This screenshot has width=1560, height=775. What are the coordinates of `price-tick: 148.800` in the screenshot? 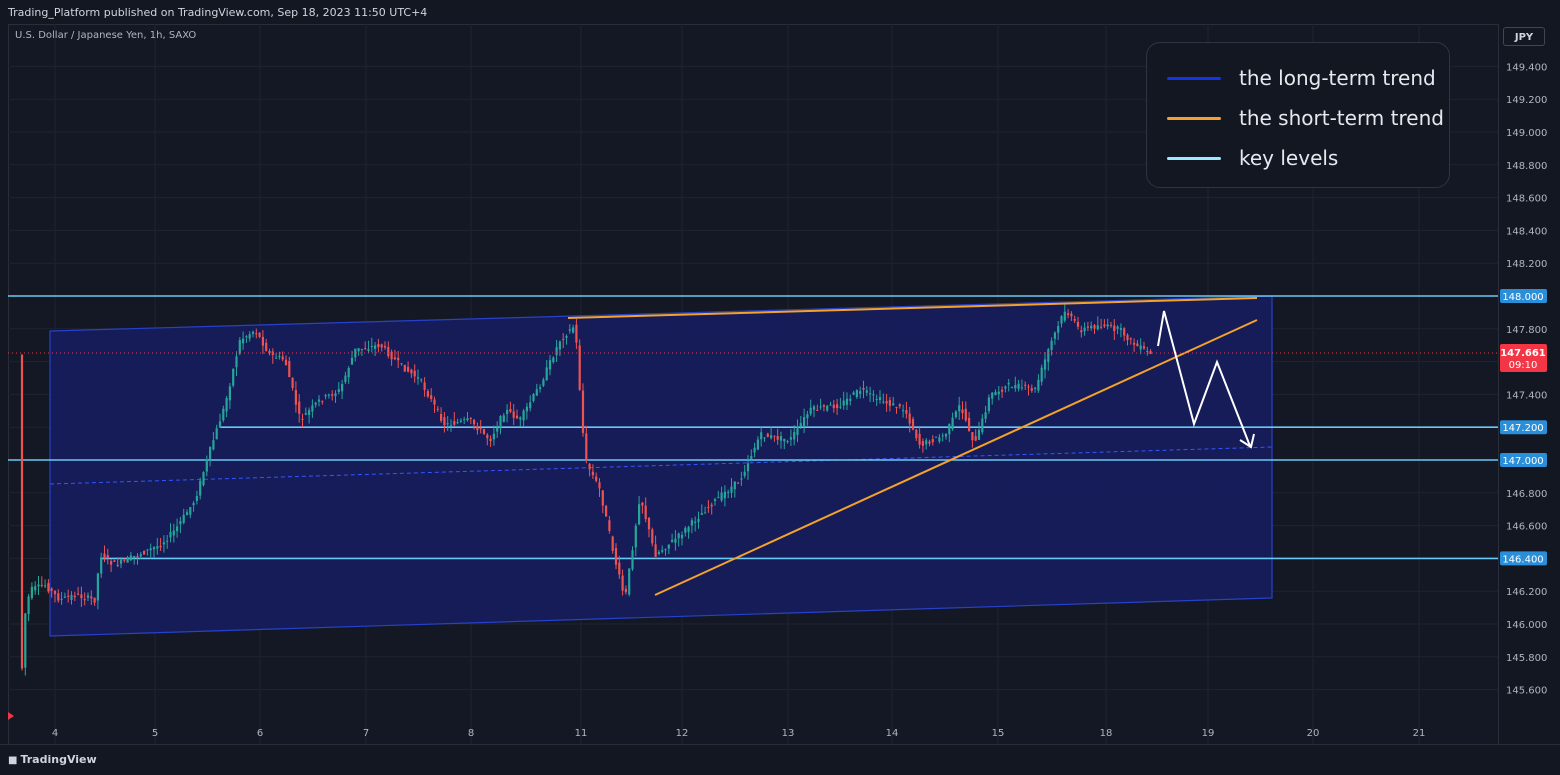 It's located at (1526, 166).